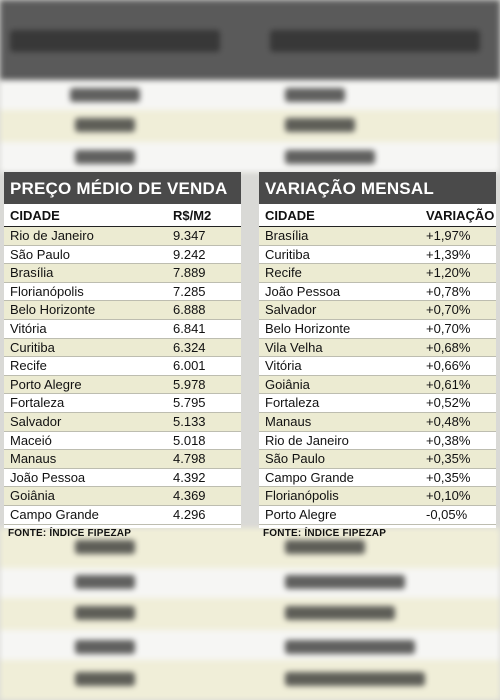 The height and width of the screenshot is (700, 500). I want to click on price-table-title: PREÇO MÉDIO DE VENDA, so click(122, 188).